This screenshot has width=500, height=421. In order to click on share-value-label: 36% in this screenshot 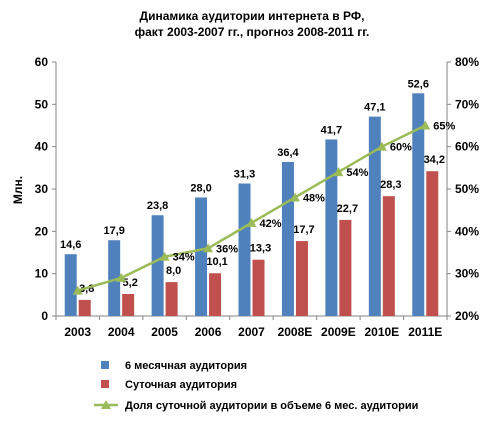, I will do `click(227, 249)`.